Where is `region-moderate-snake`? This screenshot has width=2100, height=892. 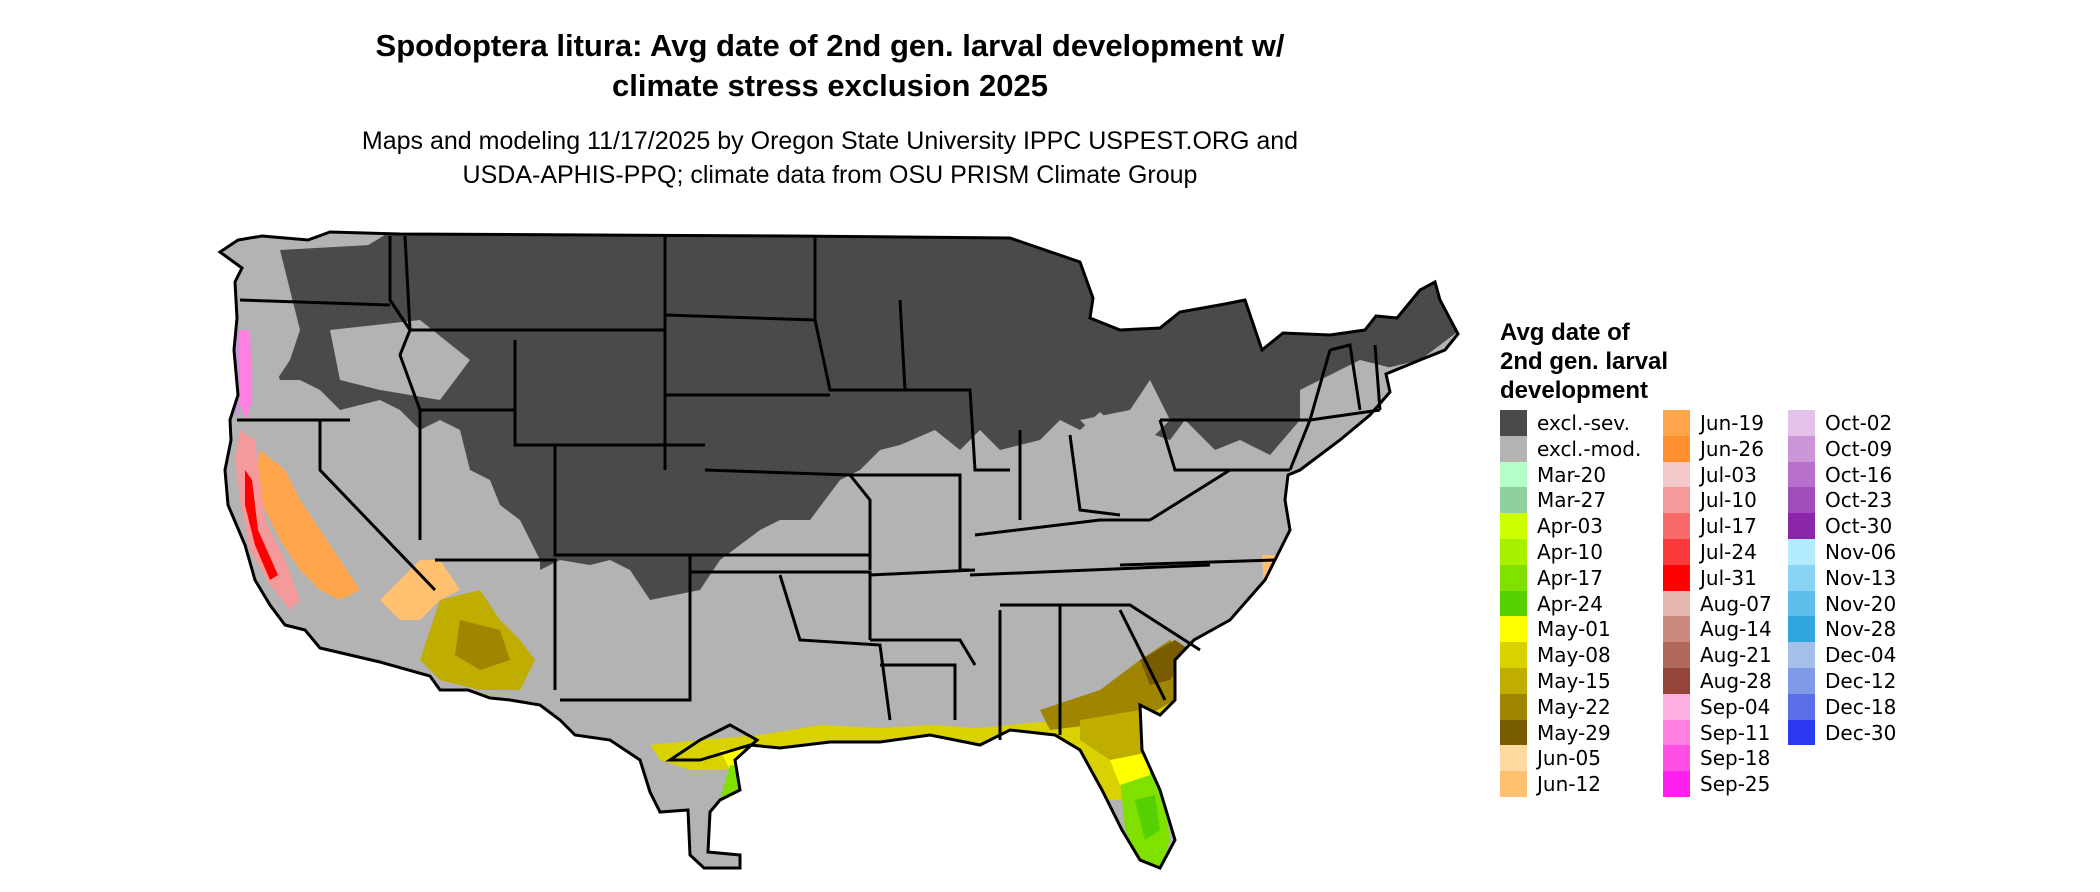 region-moderate-snake is located at coordinates (400, 360).